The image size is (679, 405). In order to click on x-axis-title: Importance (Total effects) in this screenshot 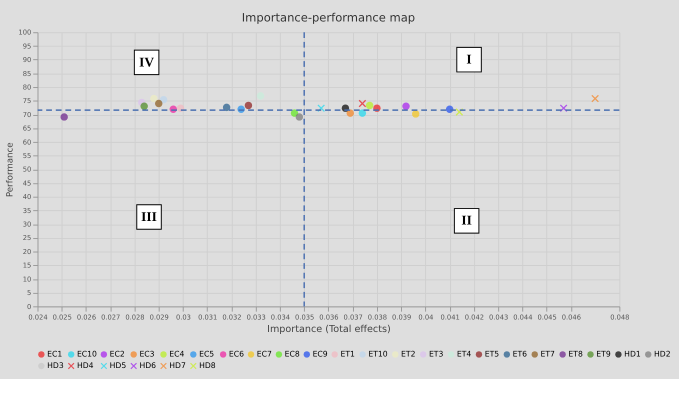, I will do `click(329, 329)`.